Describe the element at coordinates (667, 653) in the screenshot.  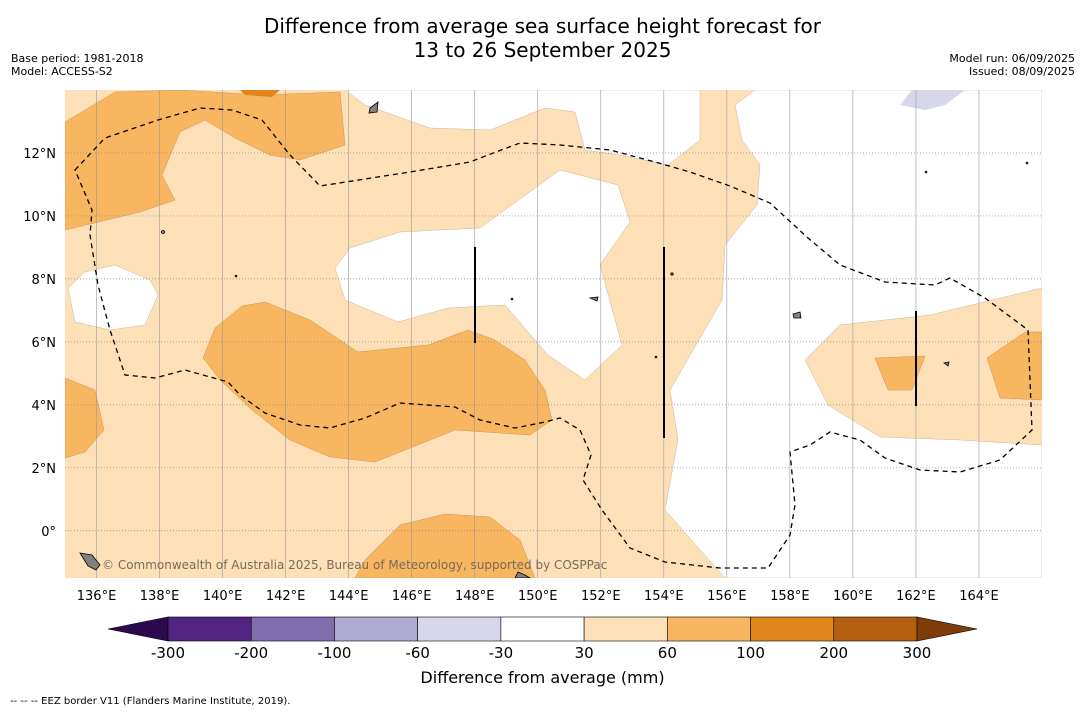
I see `colorbar-tick-label: 60` at that location.